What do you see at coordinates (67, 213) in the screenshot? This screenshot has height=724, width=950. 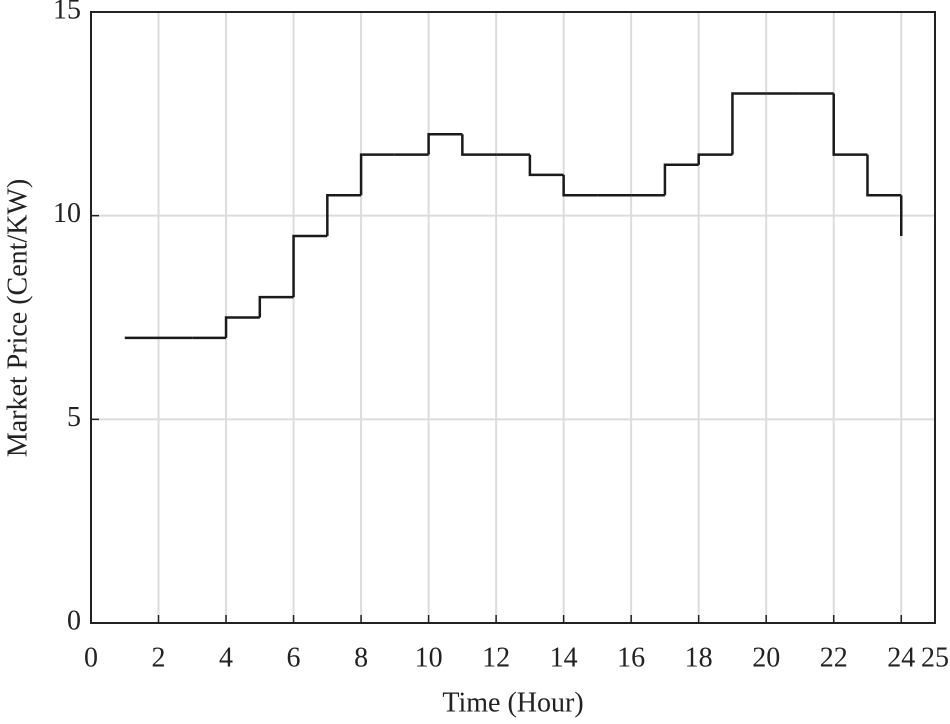 I see `y-tick-label: 10` at bounding box center [67, 213].